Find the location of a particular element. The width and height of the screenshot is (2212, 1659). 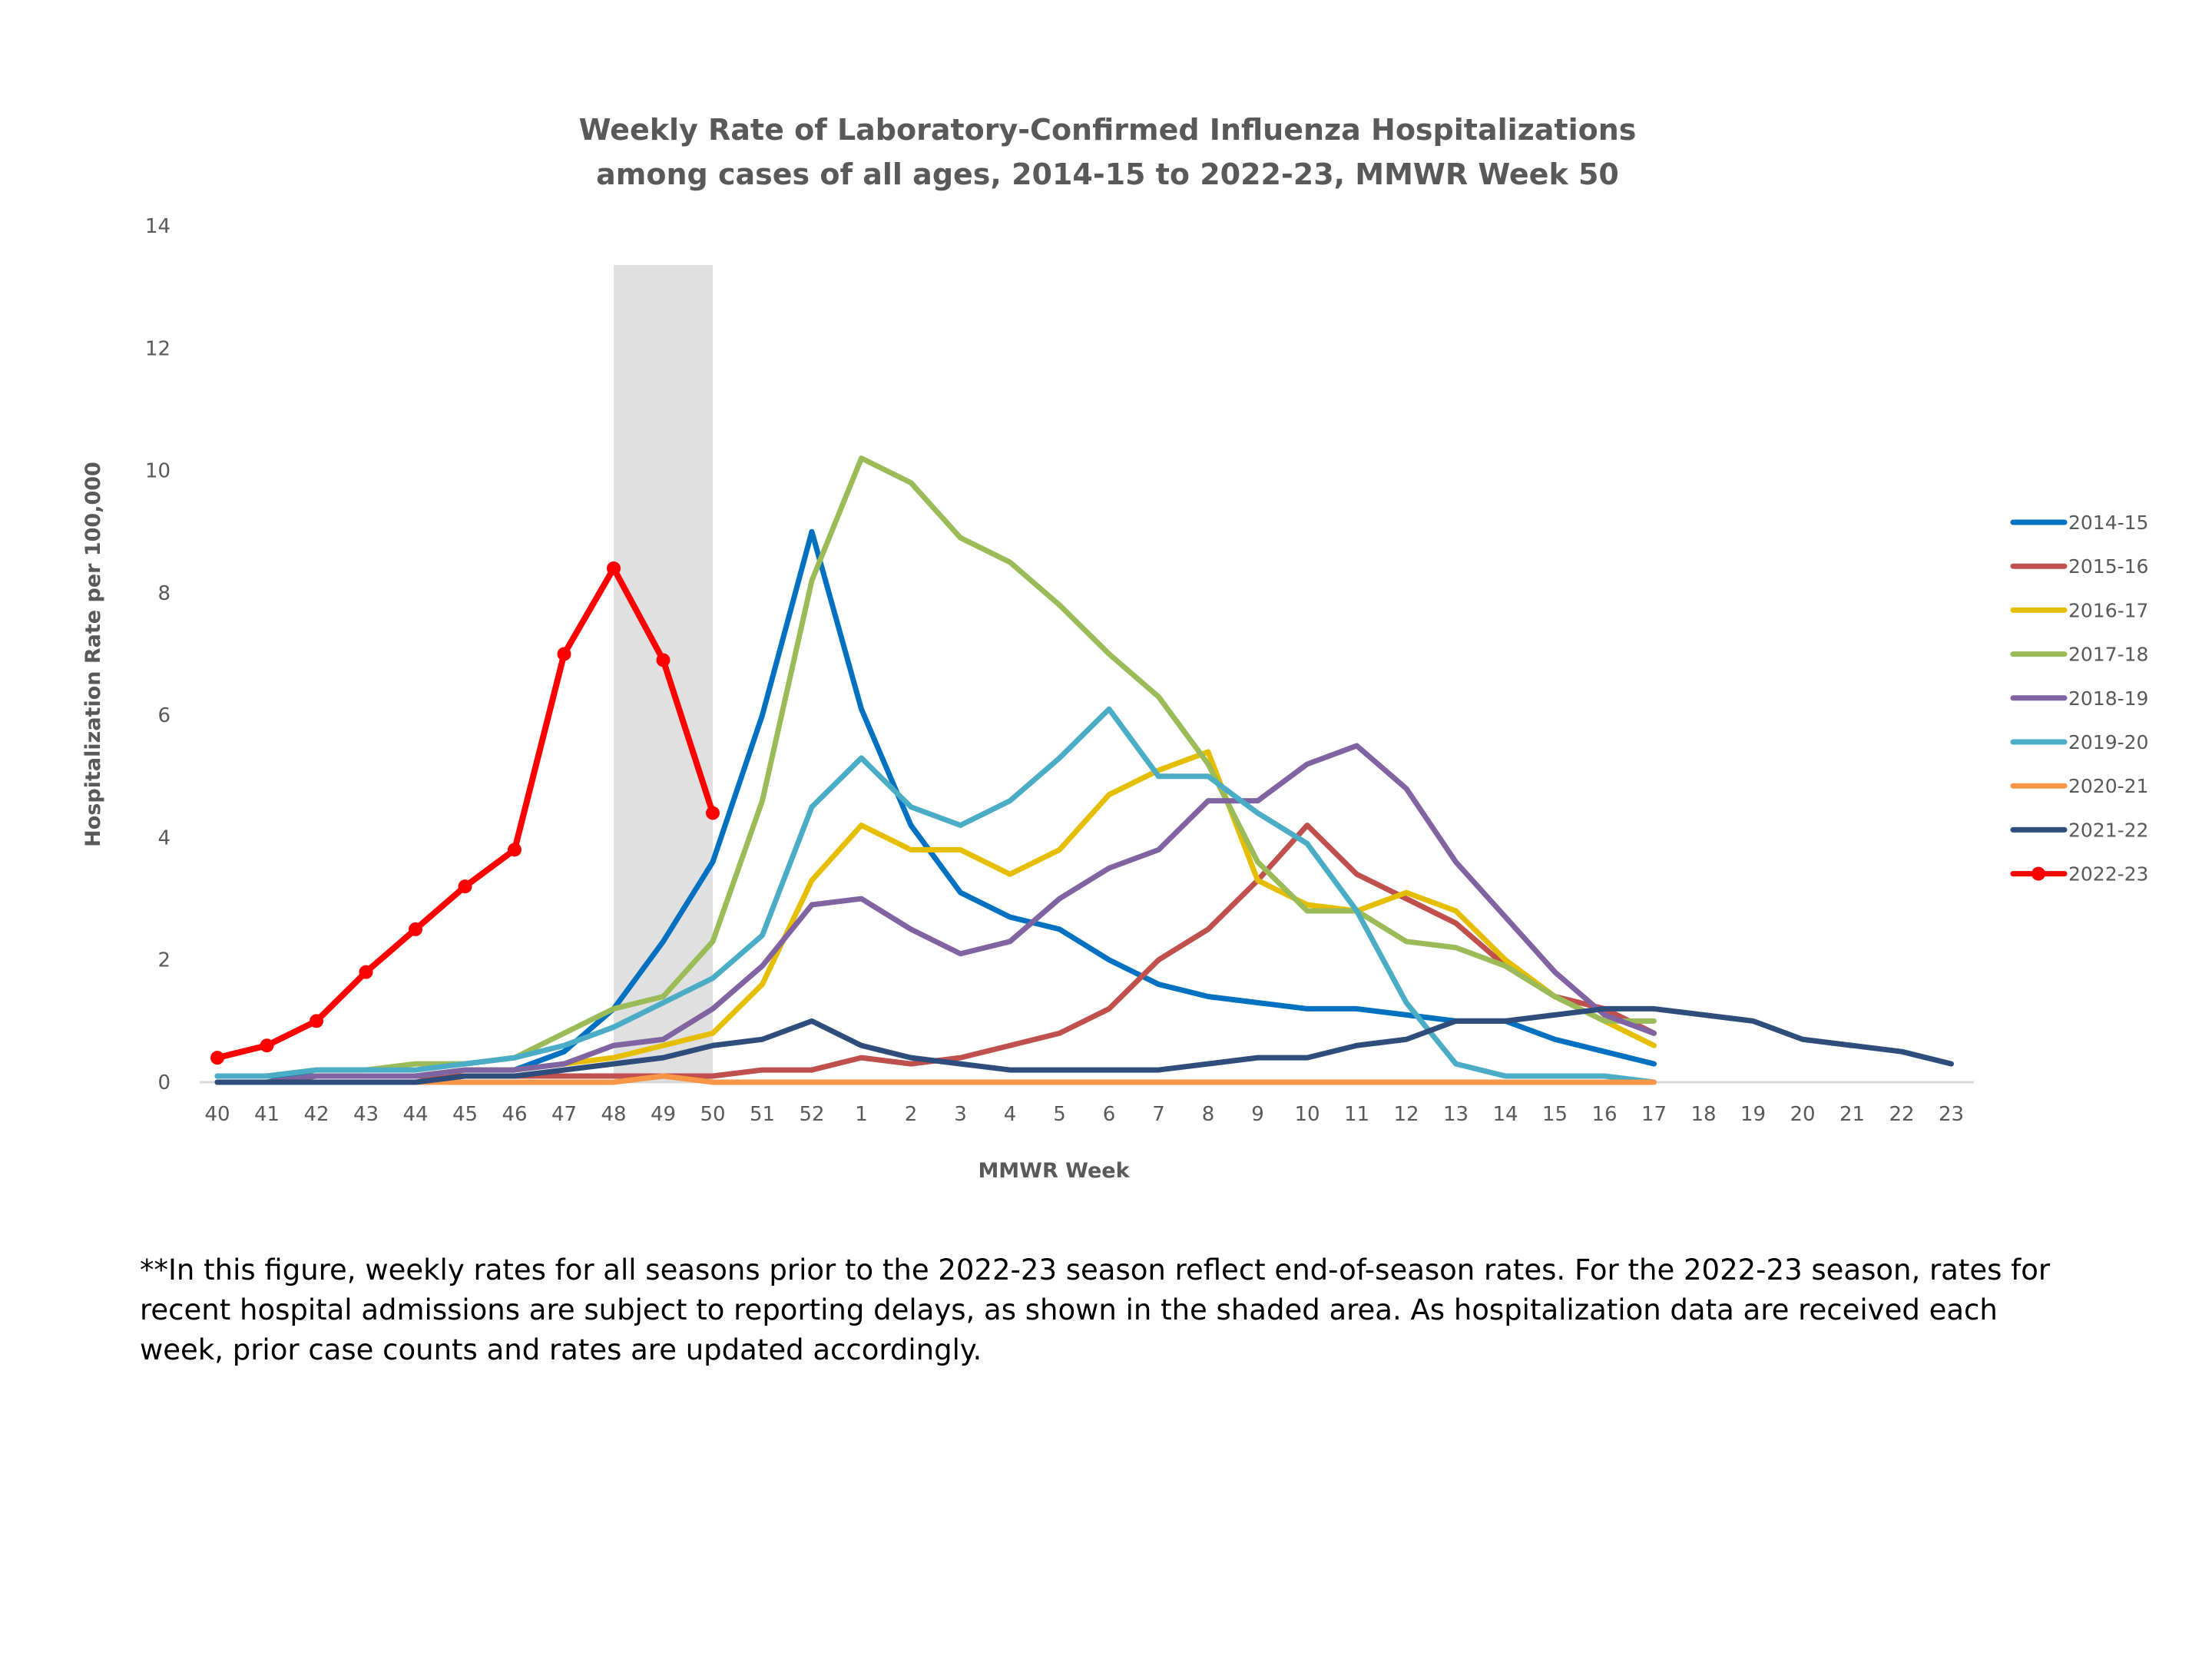

legend-item: 2021-22 is located at coordinates (2079, 830).